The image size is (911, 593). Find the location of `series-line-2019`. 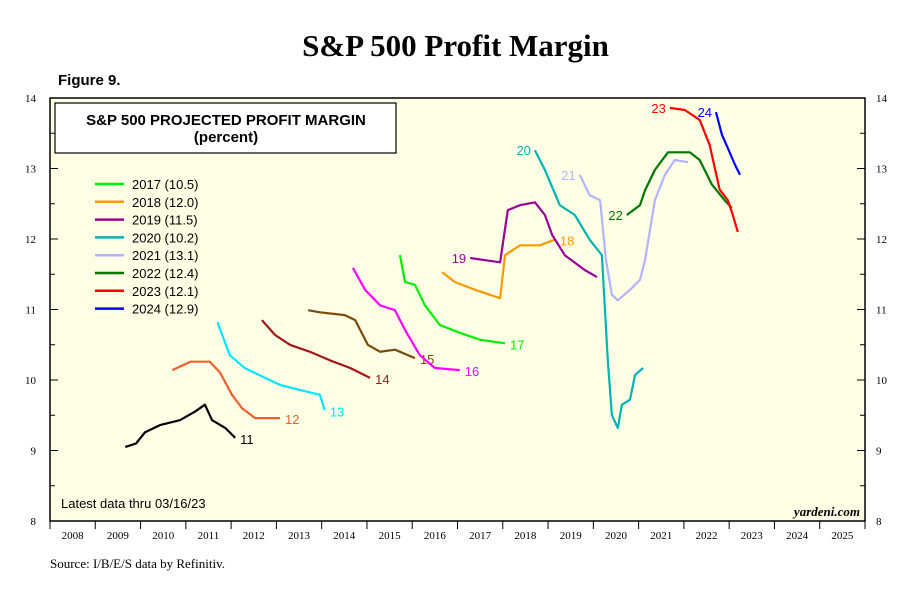

series-line-2019 is located at coordinates (534, 240).